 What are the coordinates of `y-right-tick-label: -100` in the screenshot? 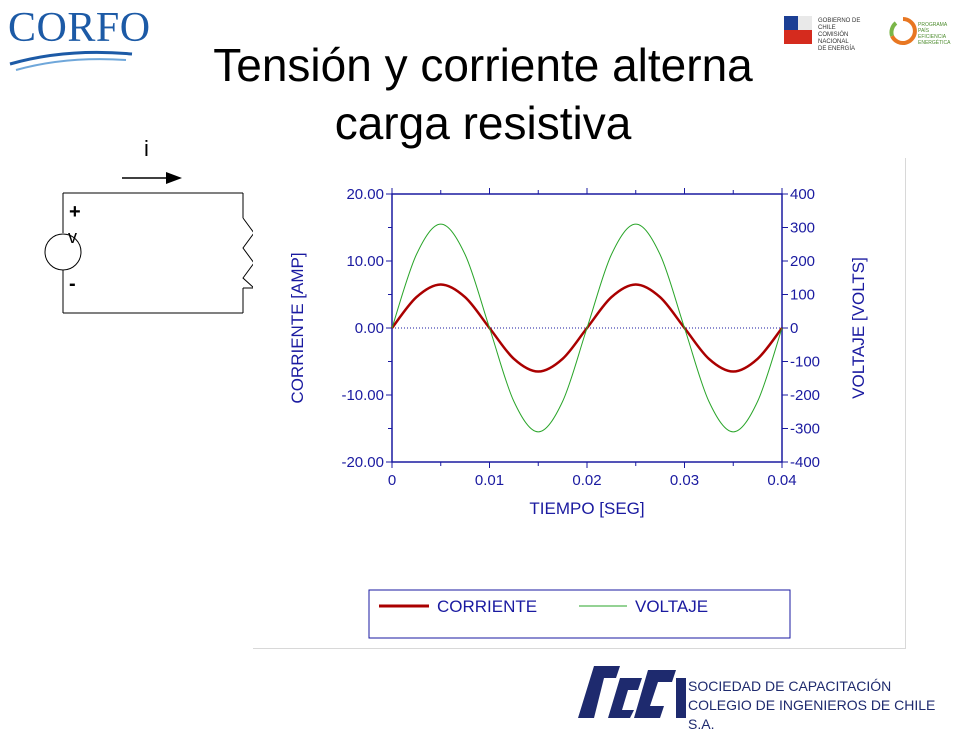 It's located at (805, 362).